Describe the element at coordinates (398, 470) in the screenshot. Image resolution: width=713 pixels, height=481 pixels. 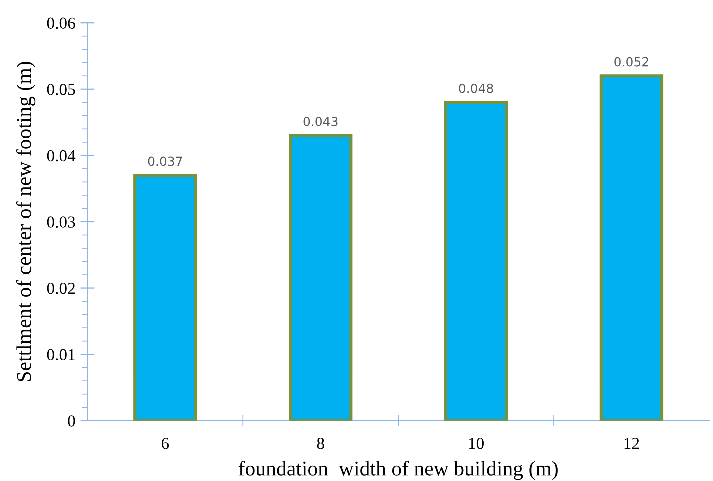
I see `x-axis-title: foundation width of new building (m)` at that location.